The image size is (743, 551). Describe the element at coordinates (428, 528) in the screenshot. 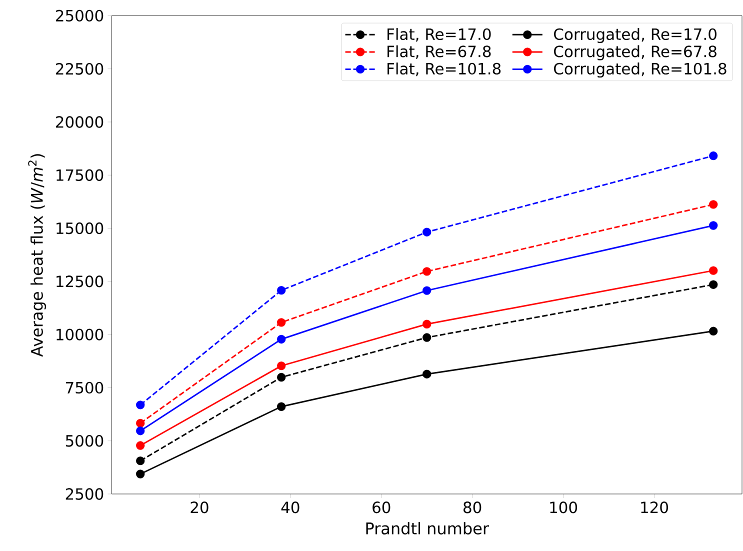

I see `x-axis-title: Prandtl number` at that location.